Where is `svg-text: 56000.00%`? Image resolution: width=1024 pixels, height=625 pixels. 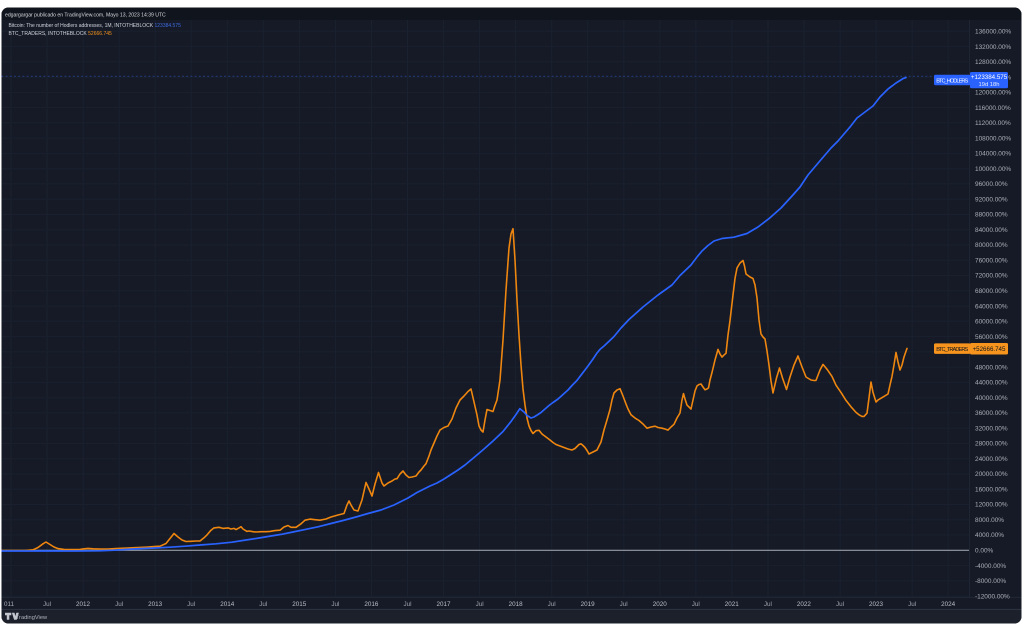
svg-text: 56000.00% is located at coordinates (991, 337).